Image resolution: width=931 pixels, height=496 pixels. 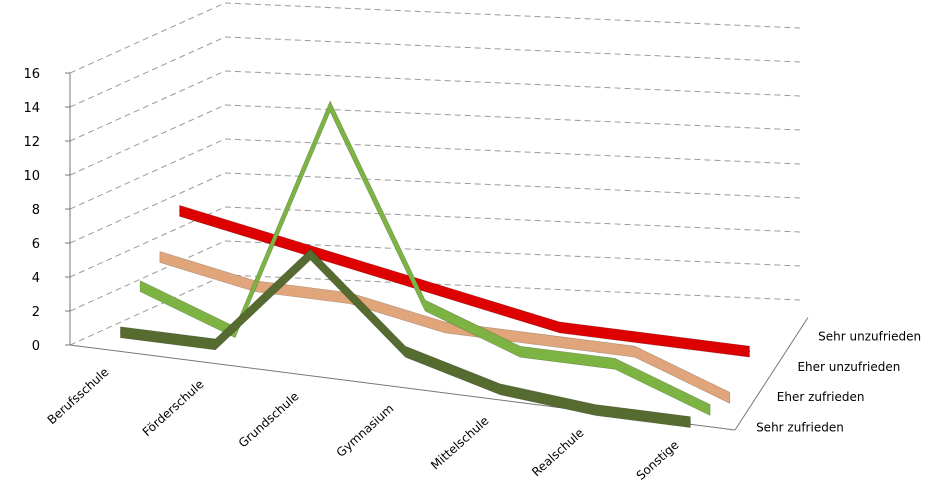 I want to click on x-category-label-grundschule: Grundschule, so click(x=269, y=419).